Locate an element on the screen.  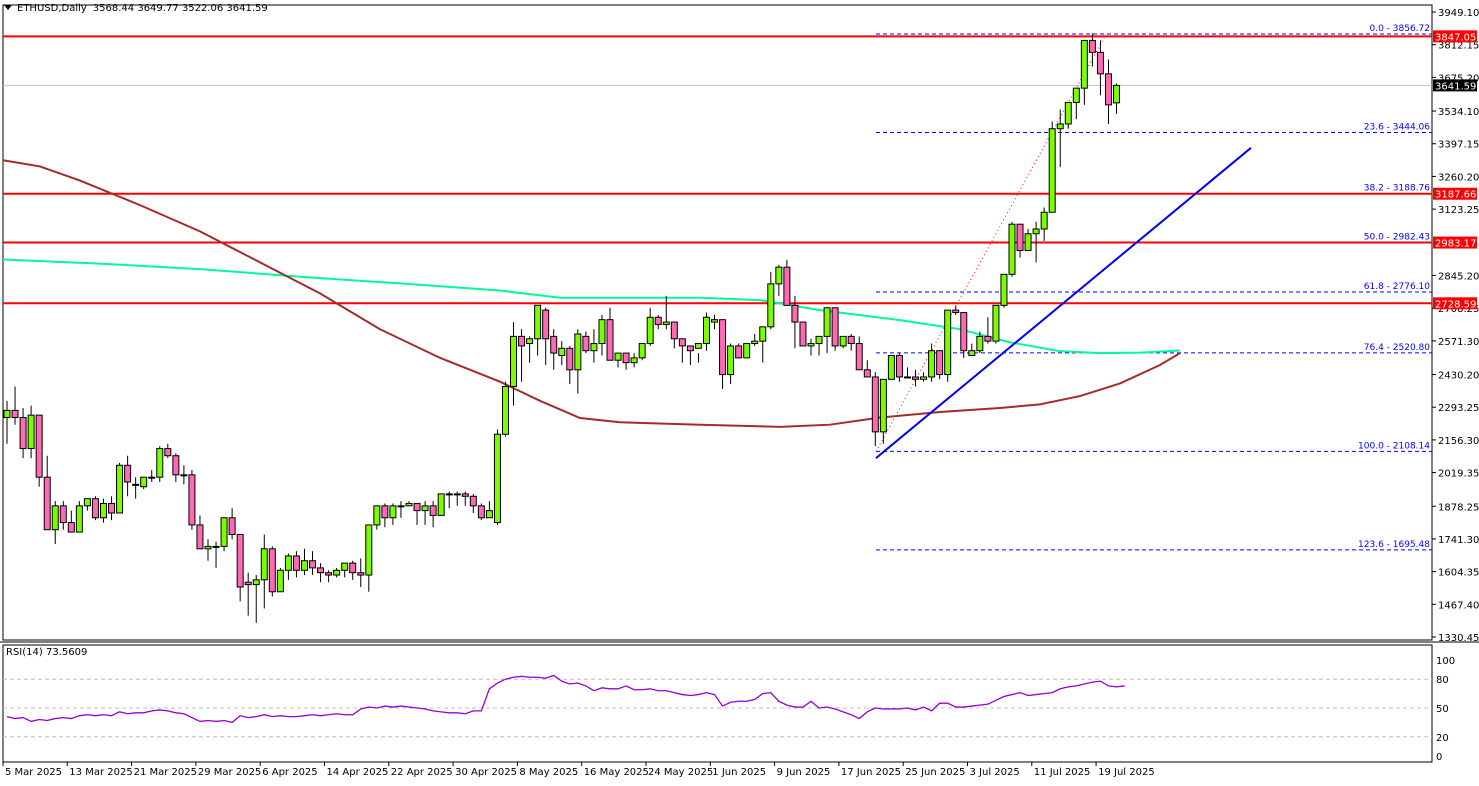
price-tick-label: 2156.30 is located at coordinates (1458, 441).